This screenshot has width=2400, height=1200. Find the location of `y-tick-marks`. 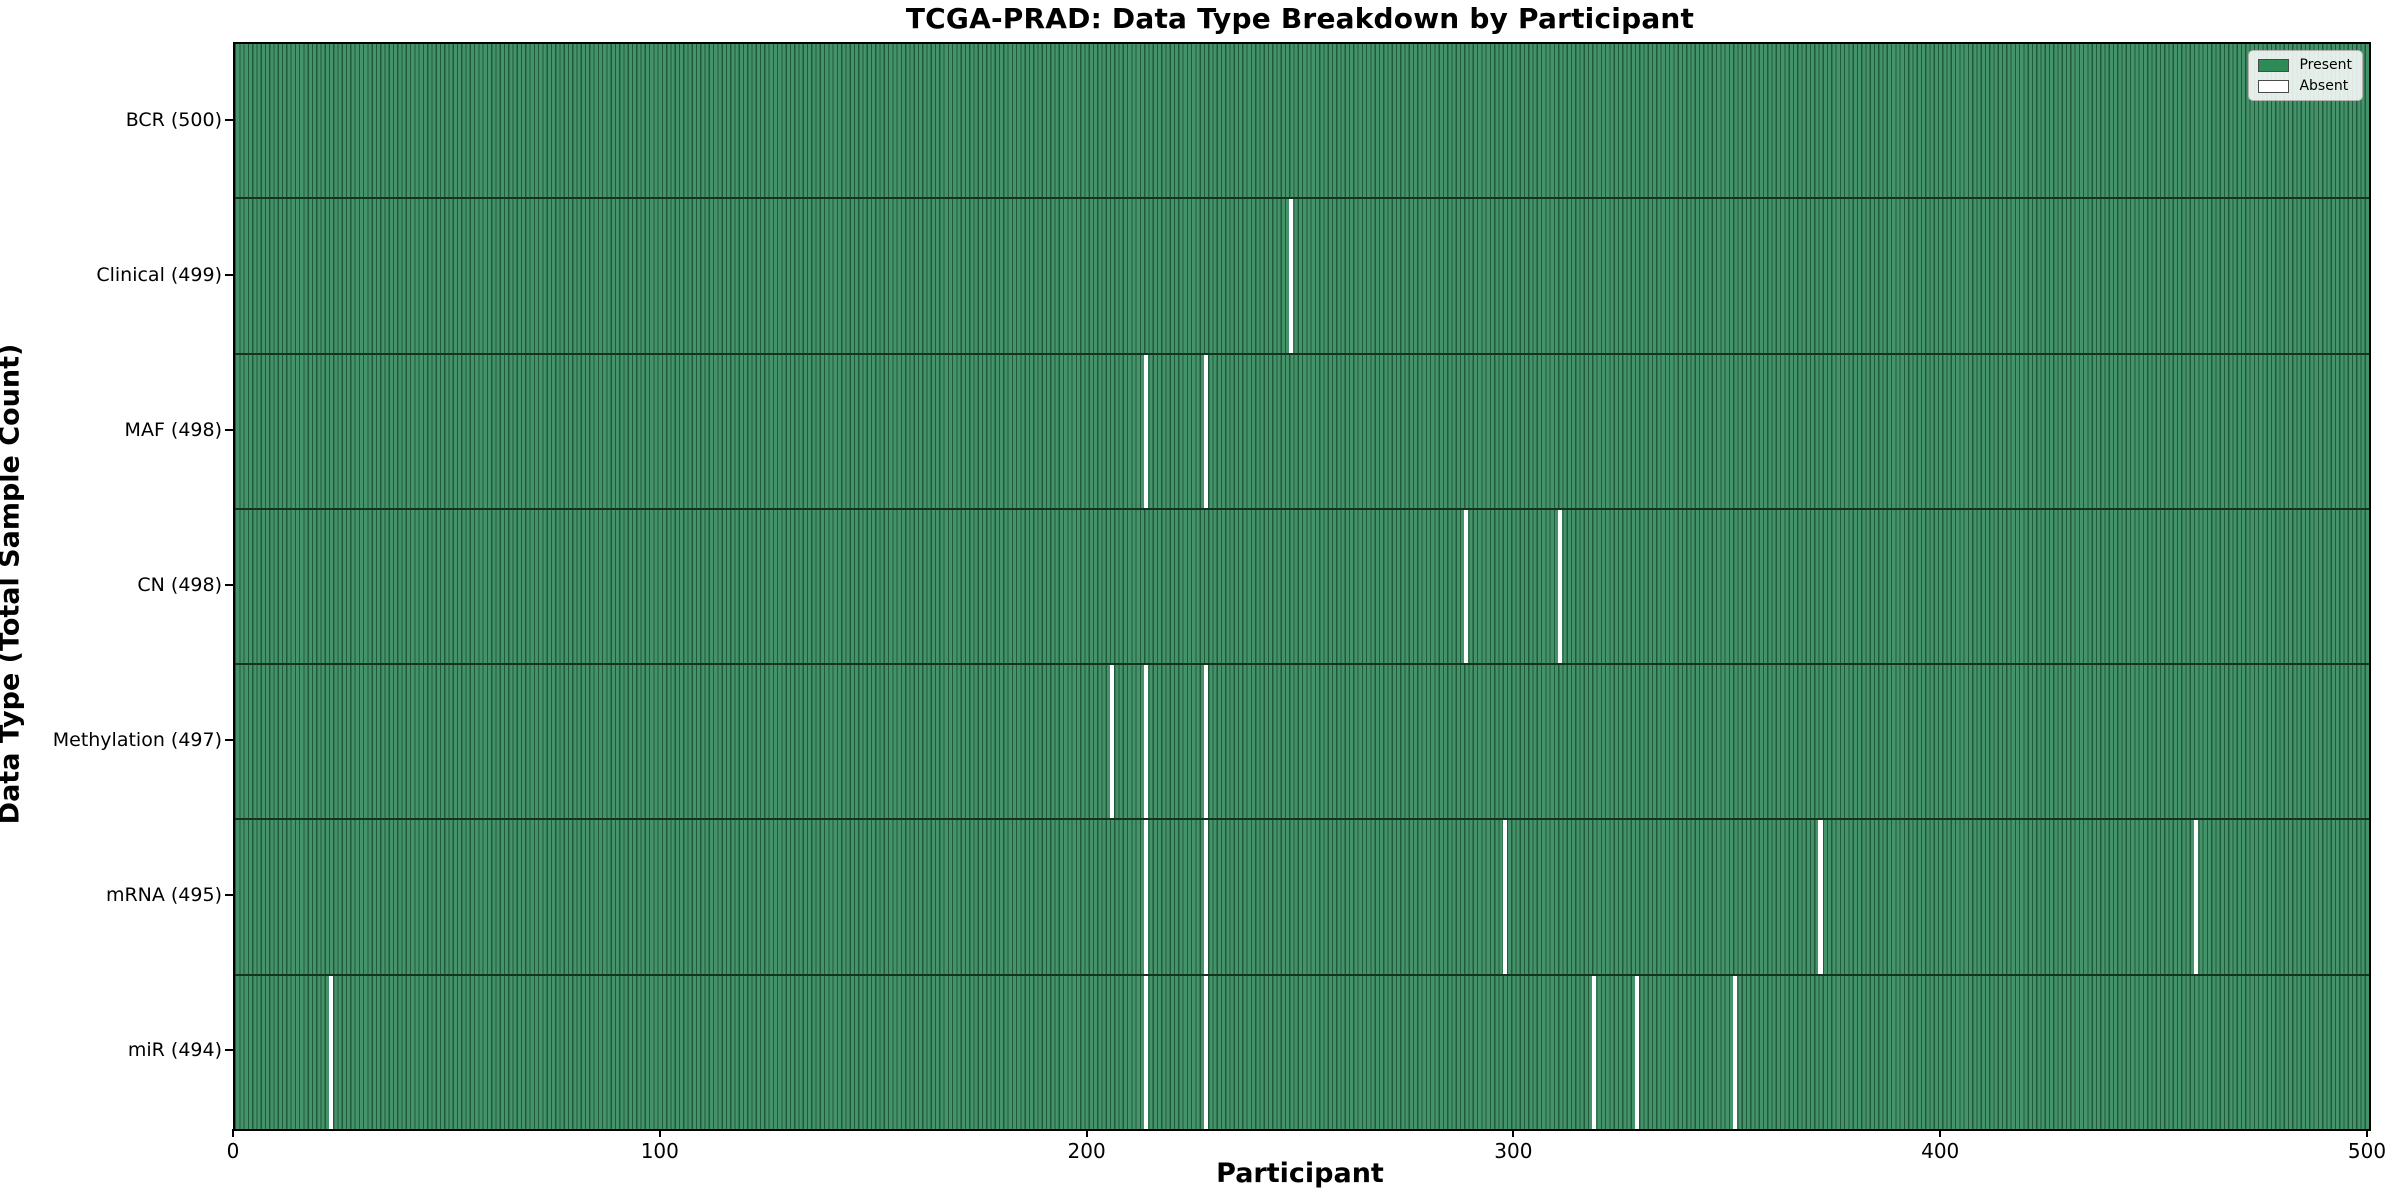

y-tick-marks is located at coordinates (229, 584).